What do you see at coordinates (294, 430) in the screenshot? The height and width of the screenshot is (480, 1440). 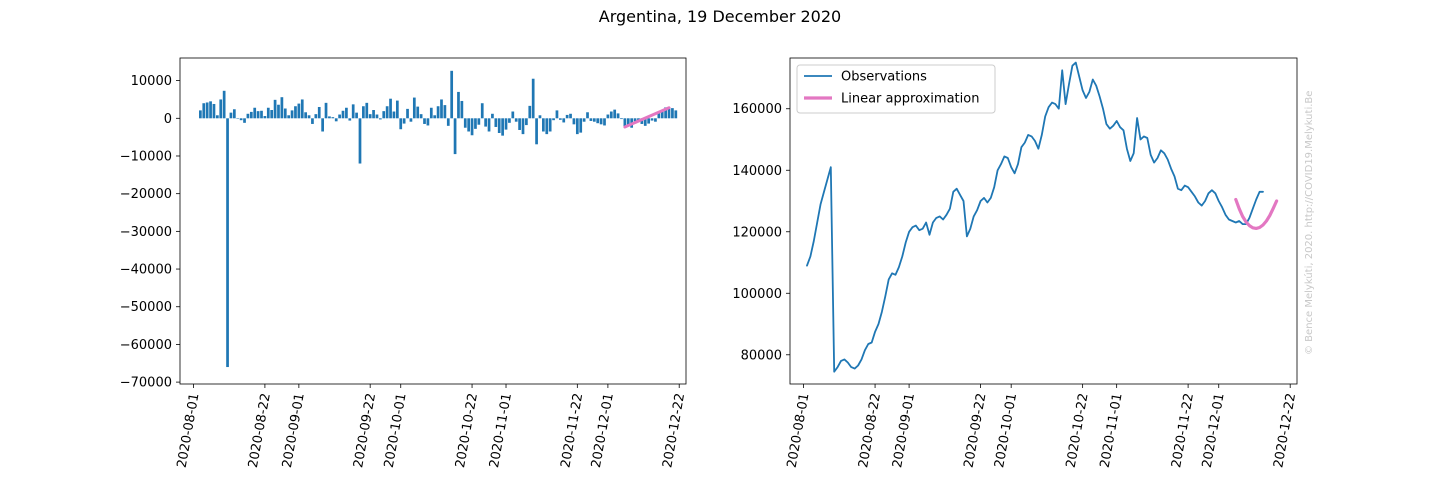 I see `x-tick-label: 2020-09-01` at bounding box center [294, 430].